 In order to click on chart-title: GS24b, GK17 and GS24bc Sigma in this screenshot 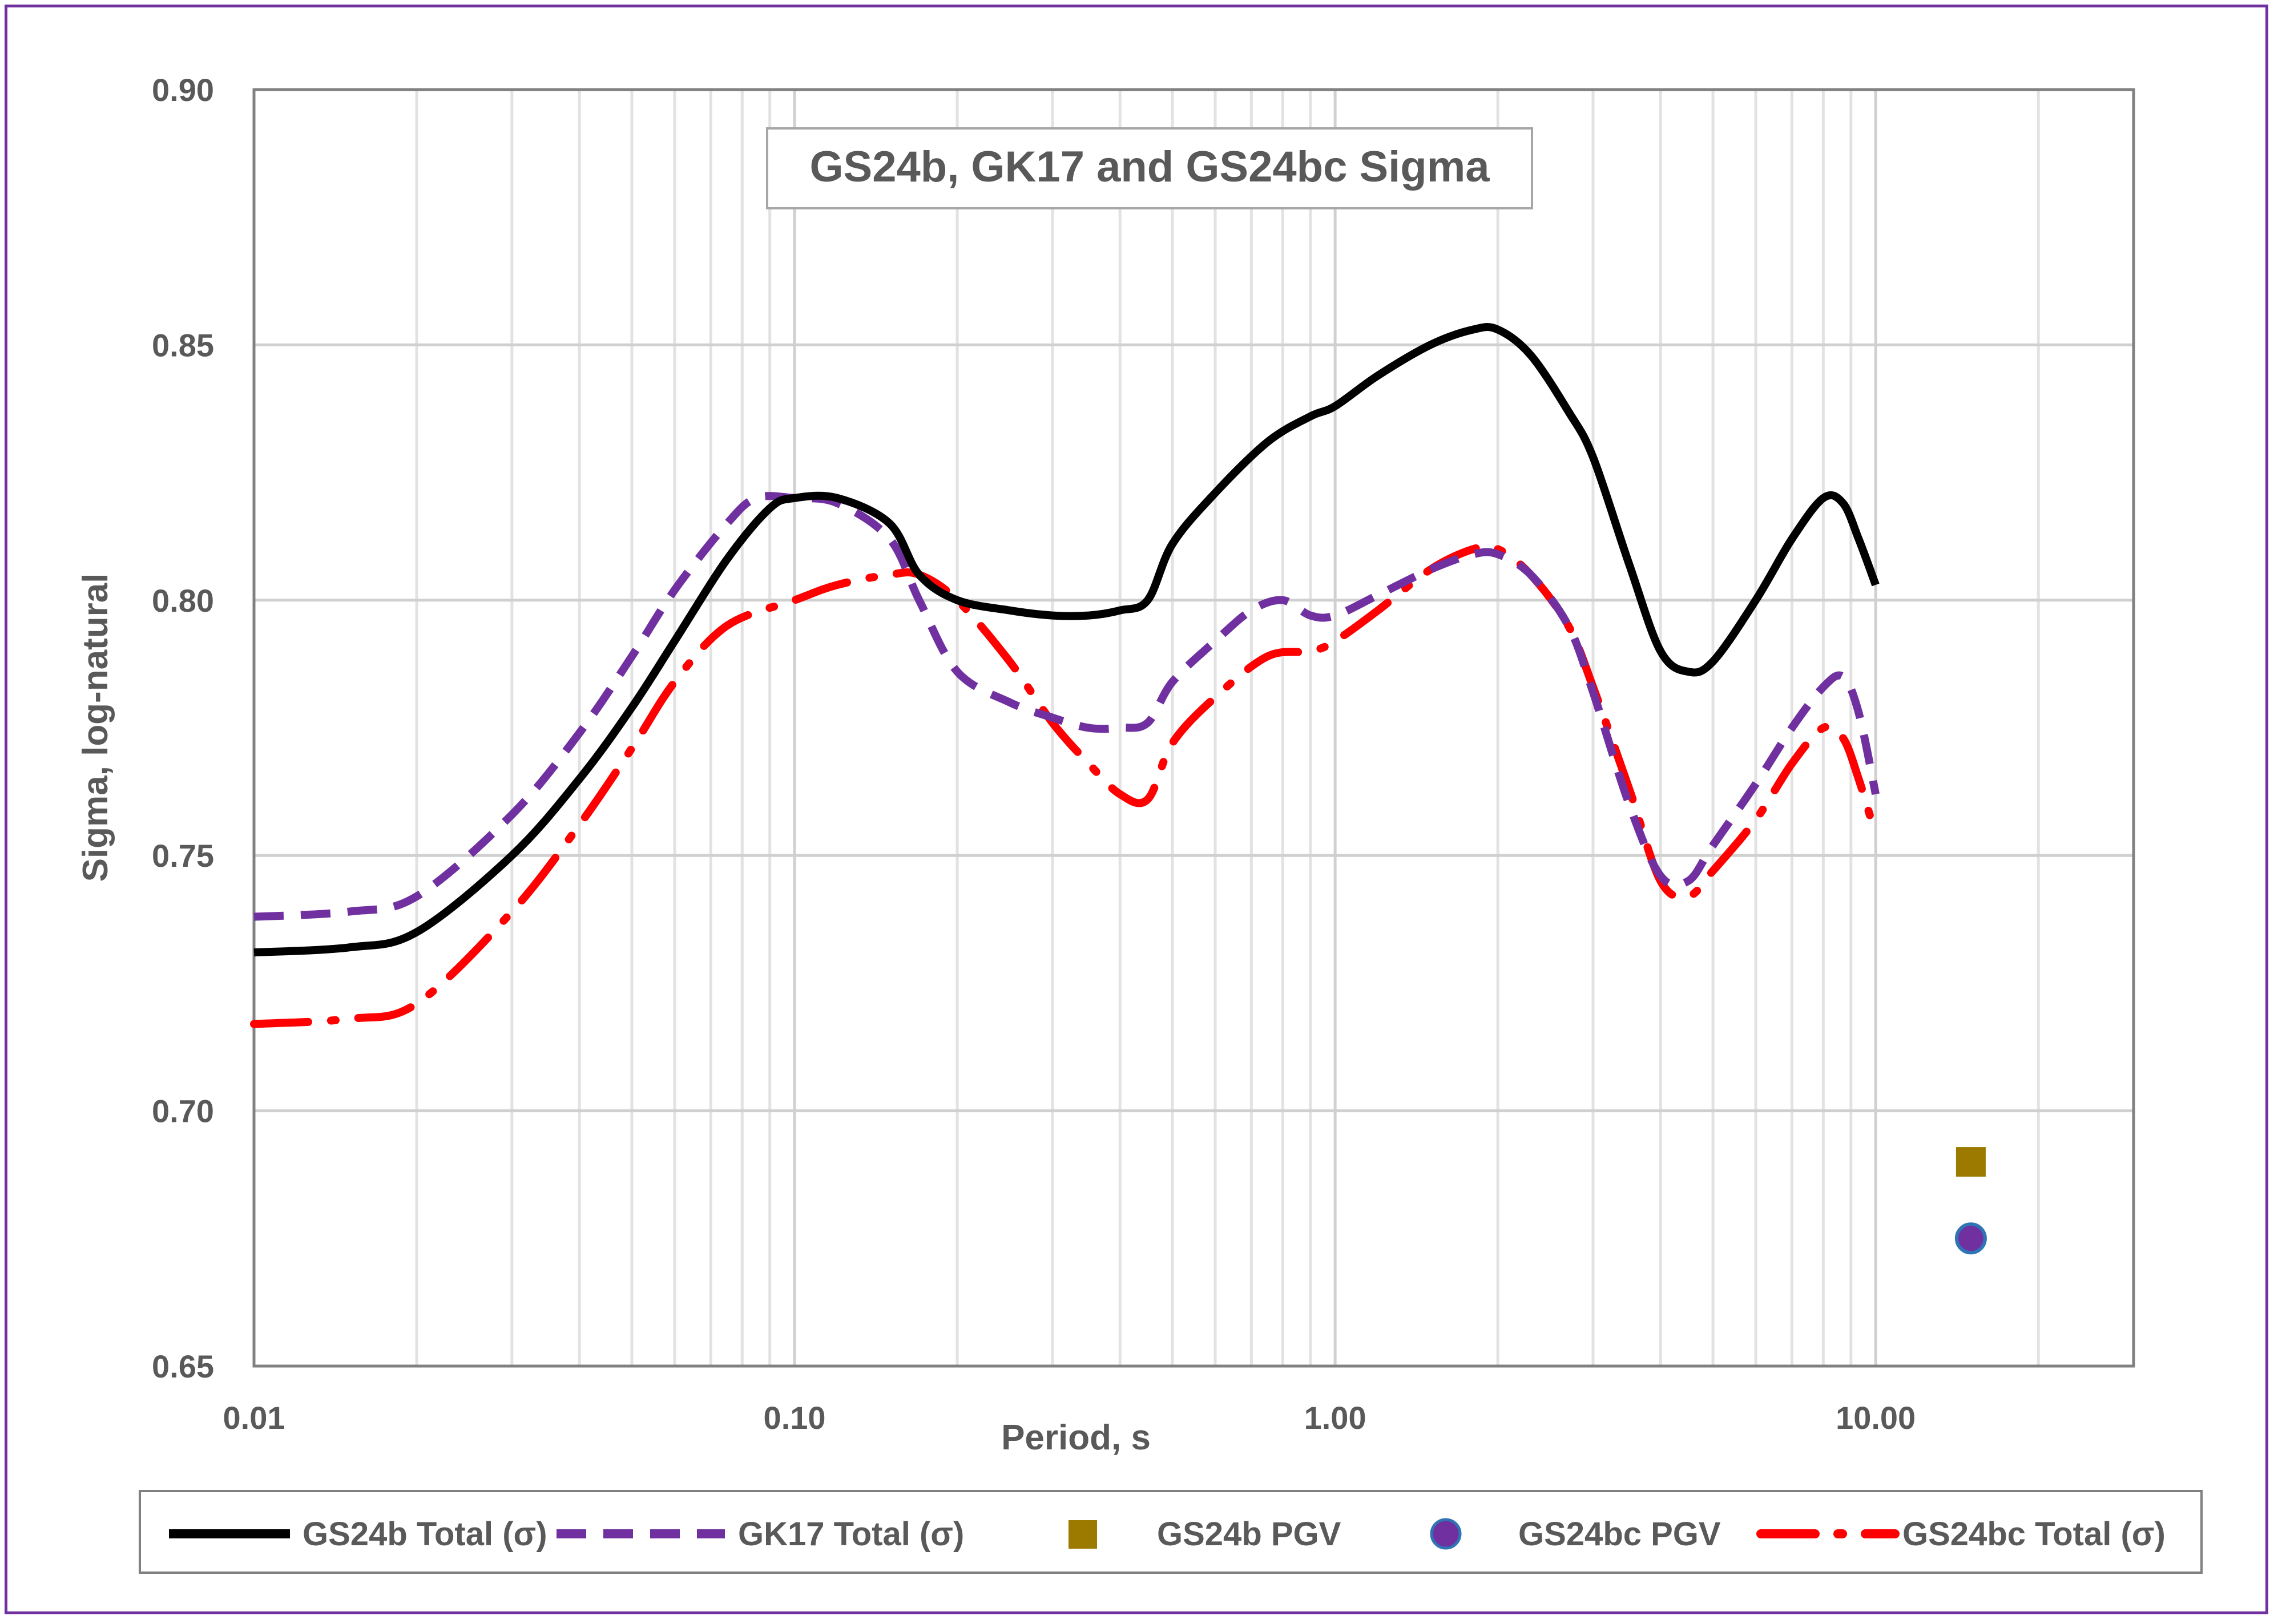, I will do `click(1149, 167)`.